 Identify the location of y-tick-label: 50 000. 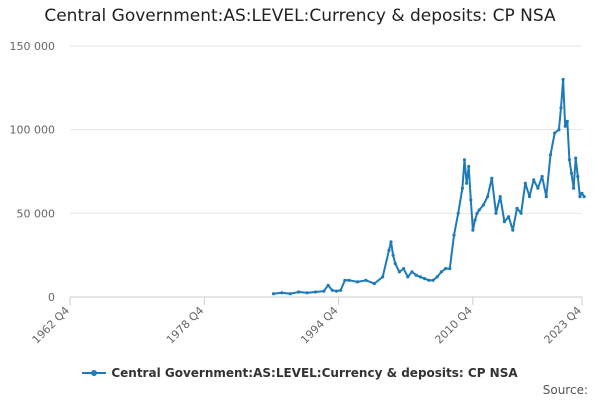
(36, 213).